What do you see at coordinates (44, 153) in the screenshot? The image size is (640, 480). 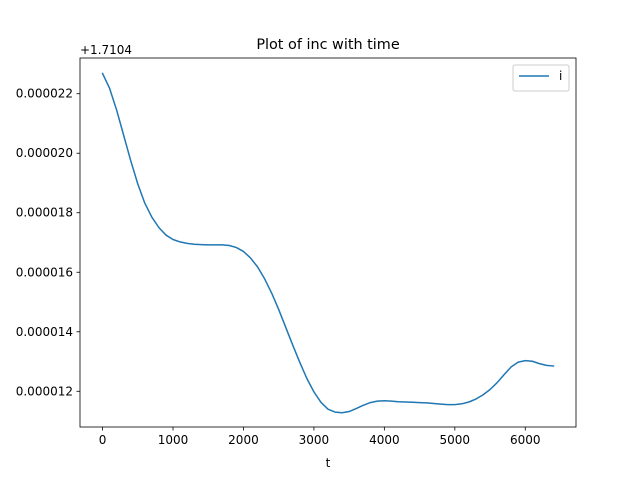 I see `y-tick-label: 0.000020` at bounding box center [44, 153].